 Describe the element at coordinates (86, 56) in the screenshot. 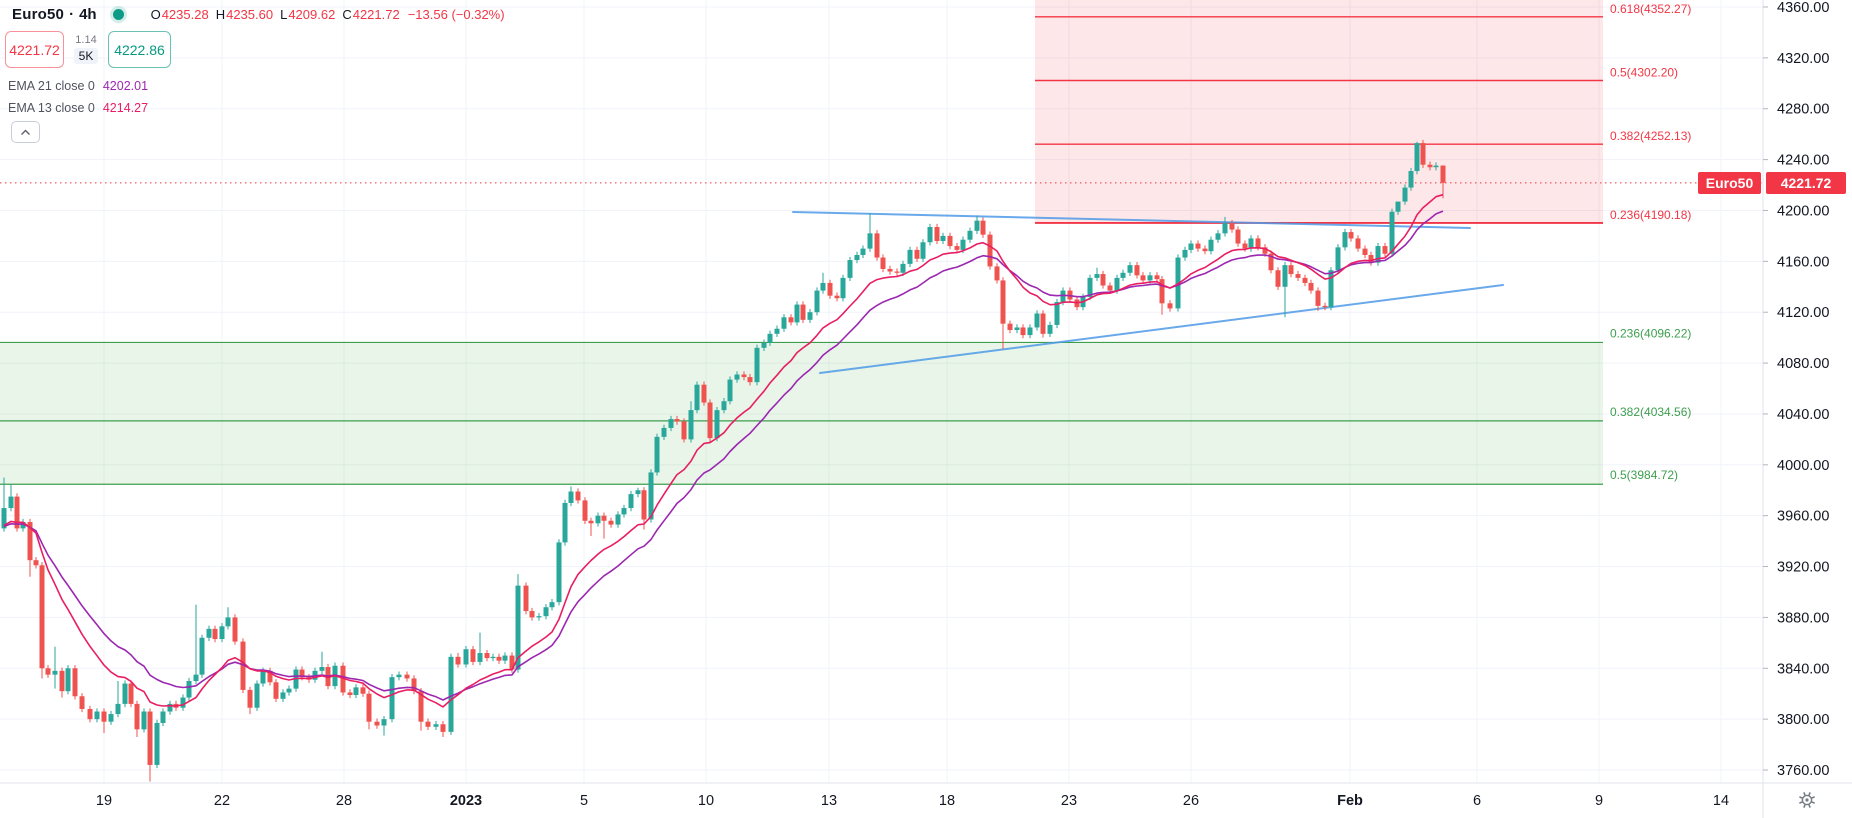

I see `quantity-selector: 5K` at that location.